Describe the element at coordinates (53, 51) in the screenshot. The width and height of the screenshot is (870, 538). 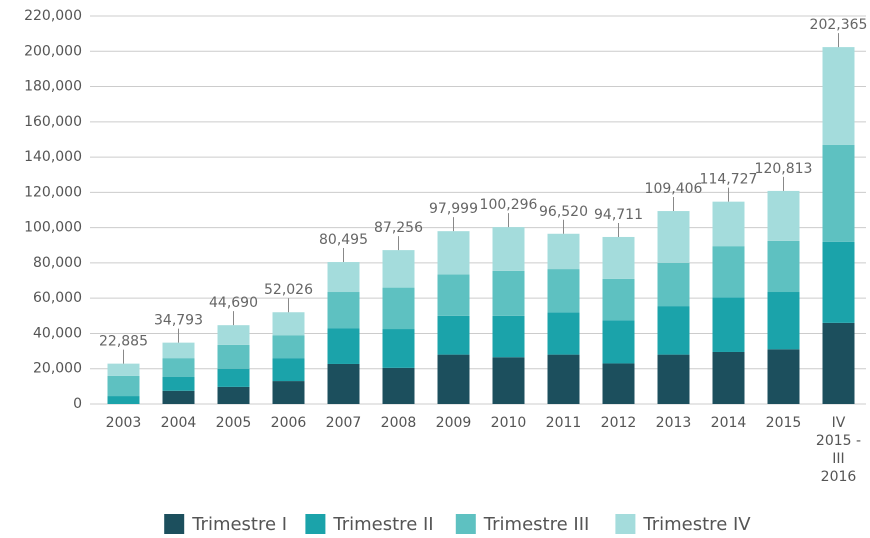
I see `y-tick-label: 200,000` at that location.